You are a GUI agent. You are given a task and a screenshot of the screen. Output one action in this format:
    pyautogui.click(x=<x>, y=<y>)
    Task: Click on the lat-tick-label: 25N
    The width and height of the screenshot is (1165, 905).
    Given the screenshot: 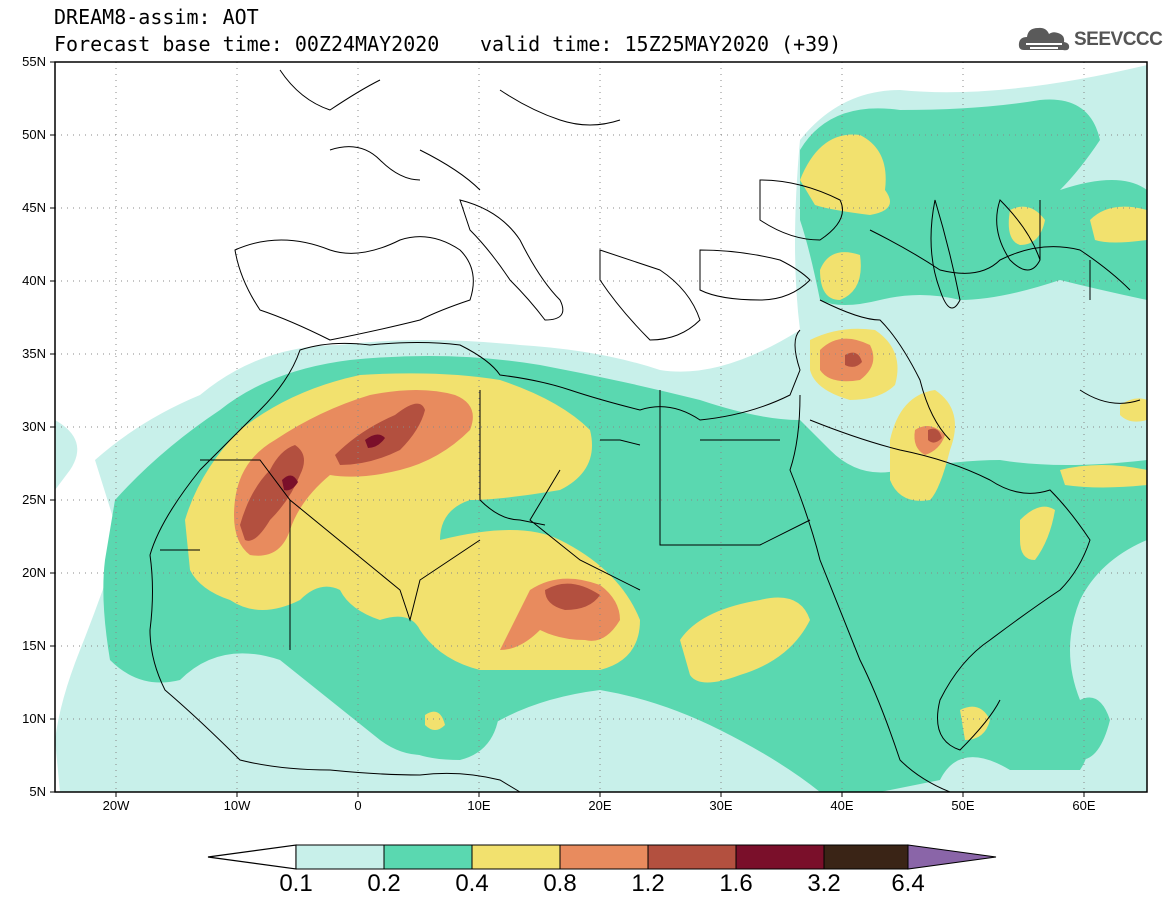 What is the action you would take?
    pyautogui.click(x=34, y=499)
    